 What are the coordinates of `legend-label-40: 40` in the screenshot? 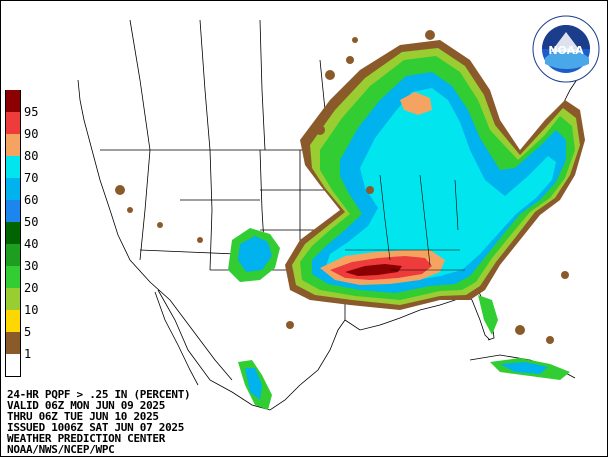 It's located at (31, 244).